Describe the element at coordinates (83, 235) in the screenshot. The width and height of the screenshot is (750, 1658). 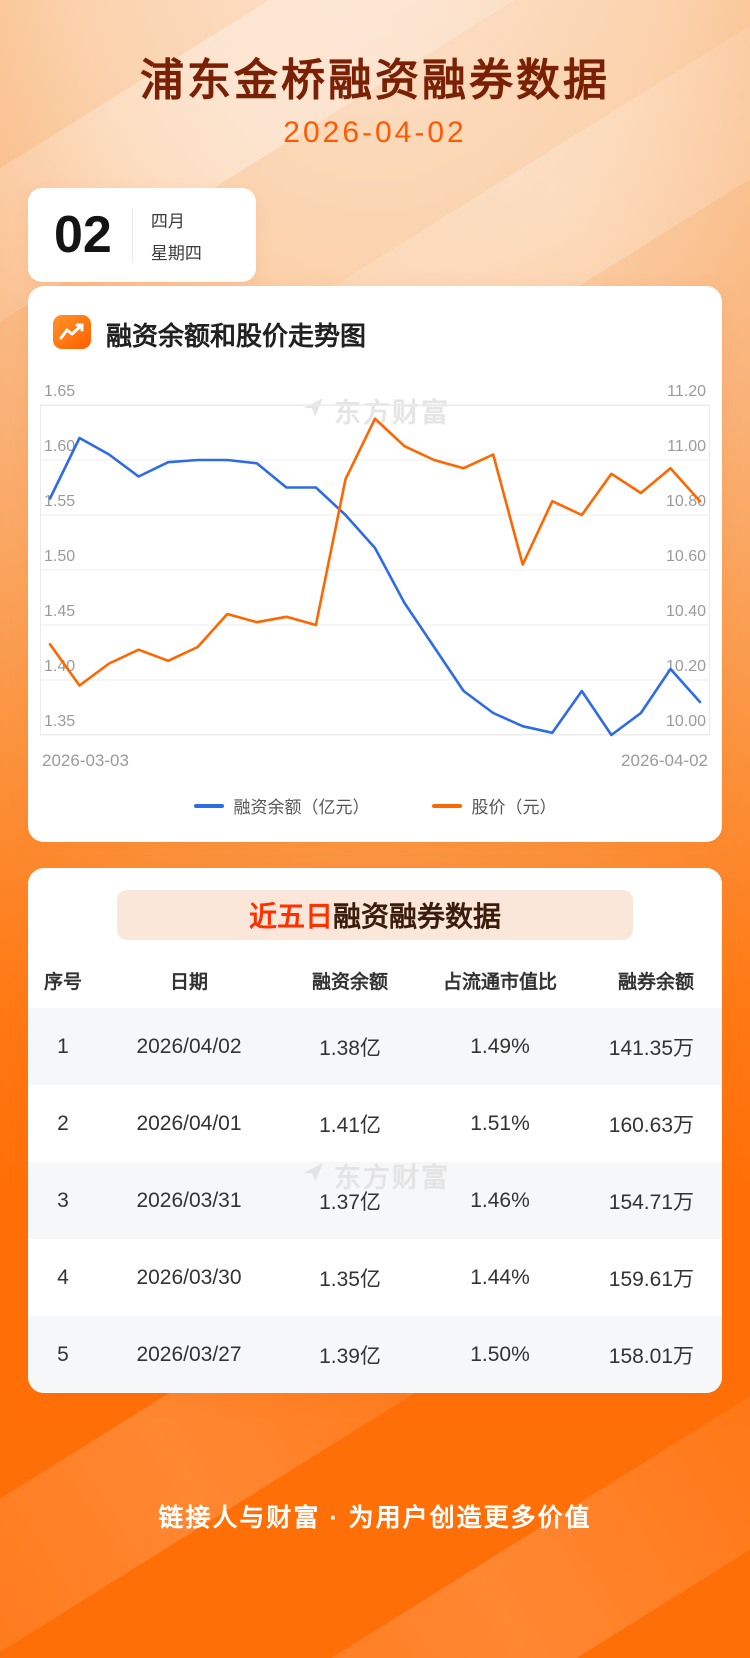
I see `day-number: 02` at that location.